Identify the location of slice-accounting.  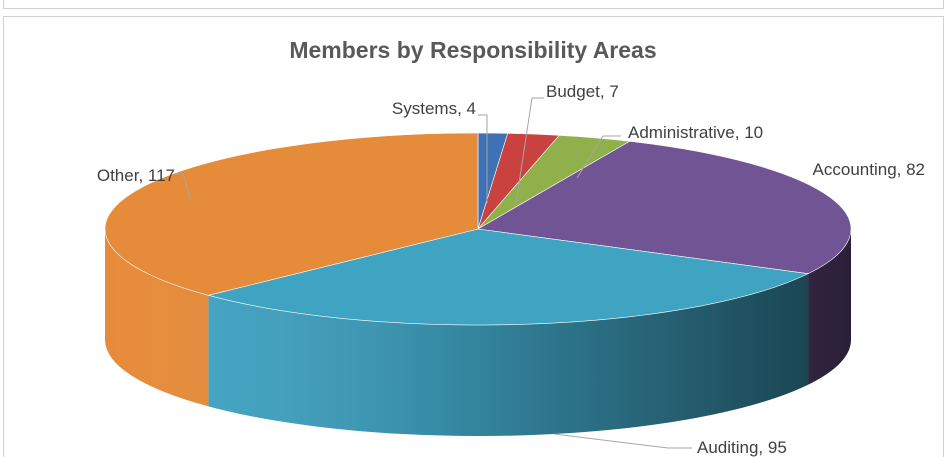
(664, 207).